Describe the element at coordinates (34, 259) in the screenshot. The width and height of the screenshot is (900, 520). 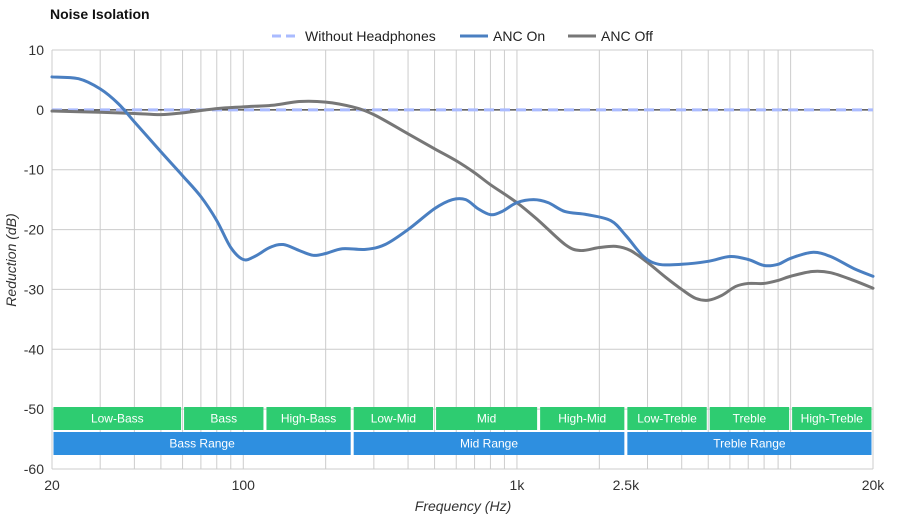
I see `y-axis-ticks: 10 0 -10 -20 -30 -40 -50 -60` at that location.